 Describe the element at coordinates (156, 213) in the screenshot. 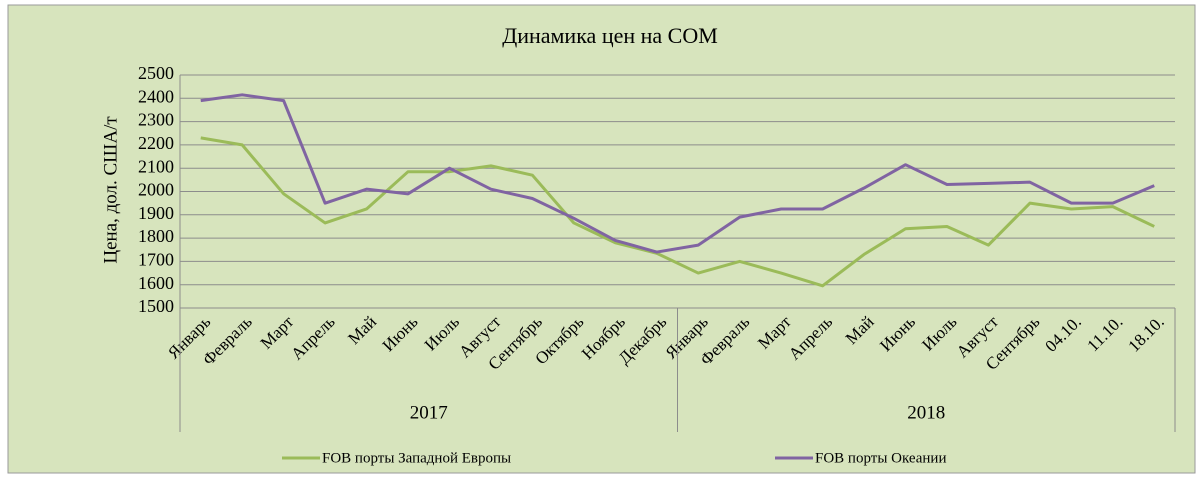

I see `y-tick-label: 1900` at that location.